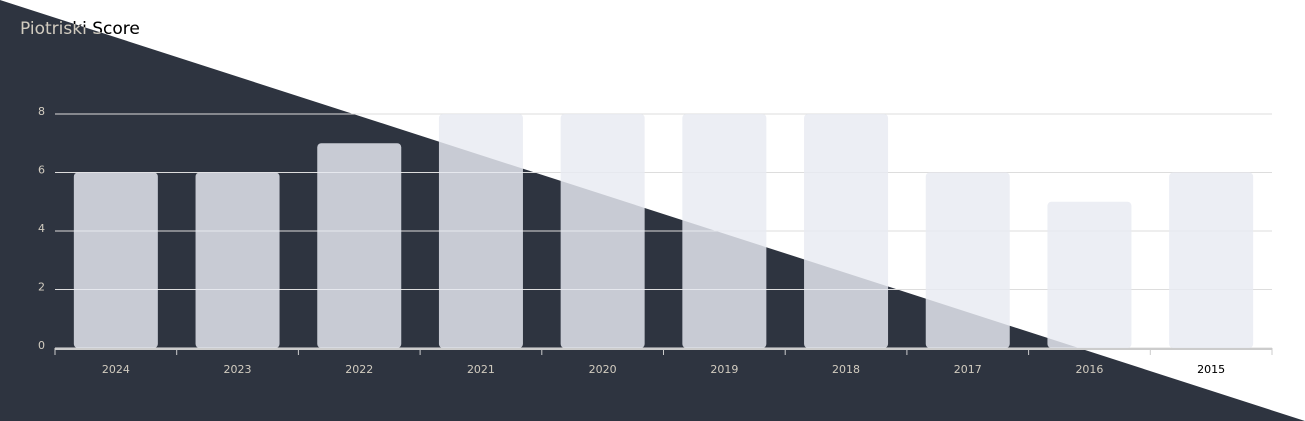 Image resolution: width=1305 pixels, height=421 pixels. Describe the element at coordinates (41, 287) in the screenshot. I see `y-tick-label: 2` at that location.